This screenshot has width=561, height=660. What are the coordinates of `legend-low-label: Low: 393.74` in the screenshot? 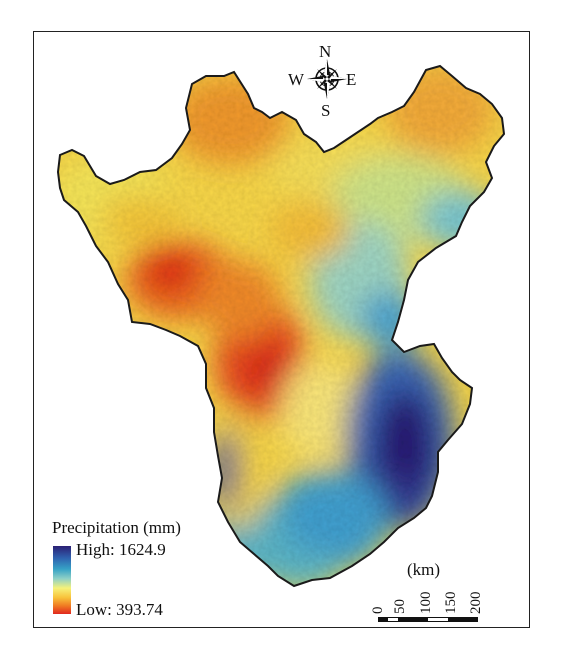 It's located at (119, 609).